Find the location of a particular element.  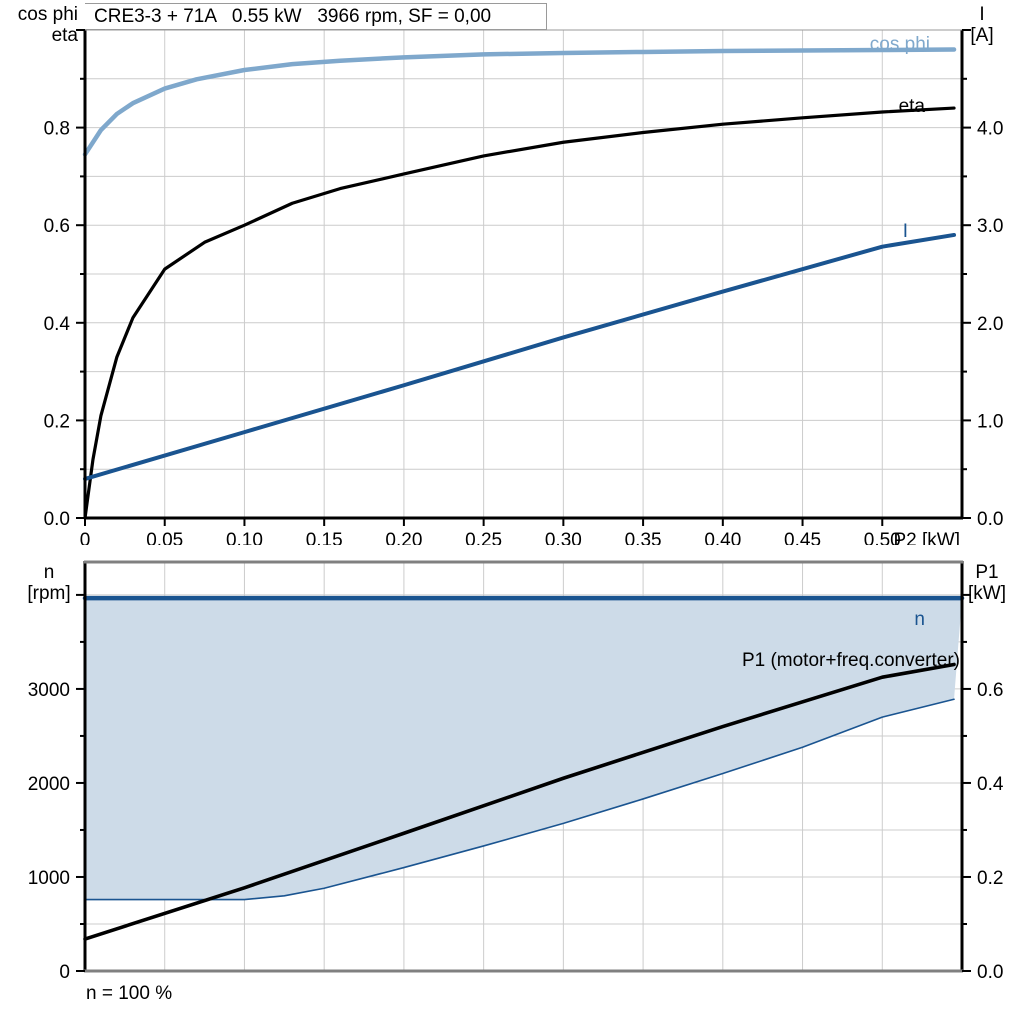

bottom-right-axis-title-line2: [kW] is located at coordinates (987, 593).